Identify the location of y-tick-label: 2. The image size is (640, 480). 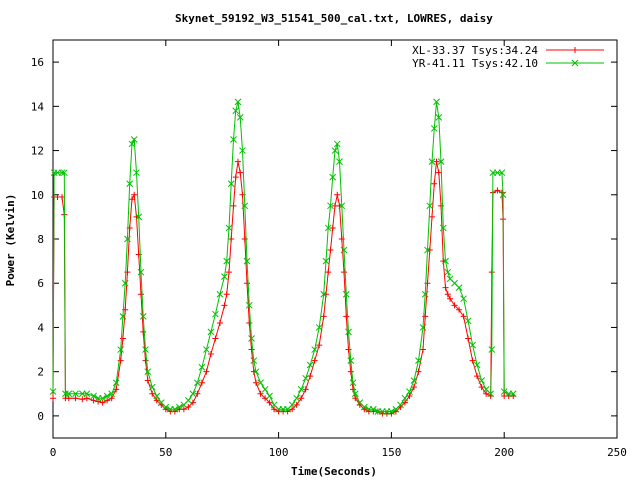
(40, 372).